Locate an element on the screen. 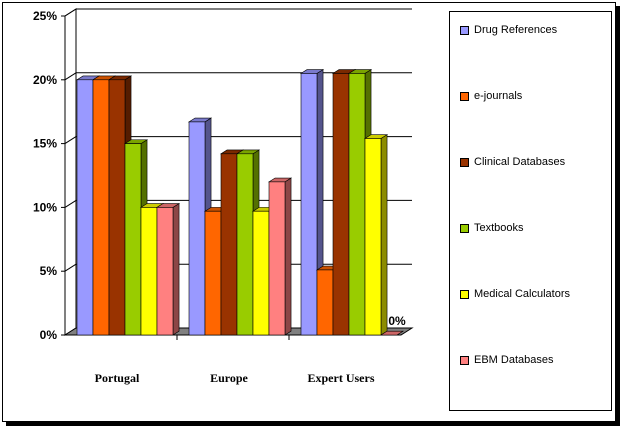 The width and height of the screenshot is (621, 429). legend-label: e-journals is located at coordinates (498, 96).